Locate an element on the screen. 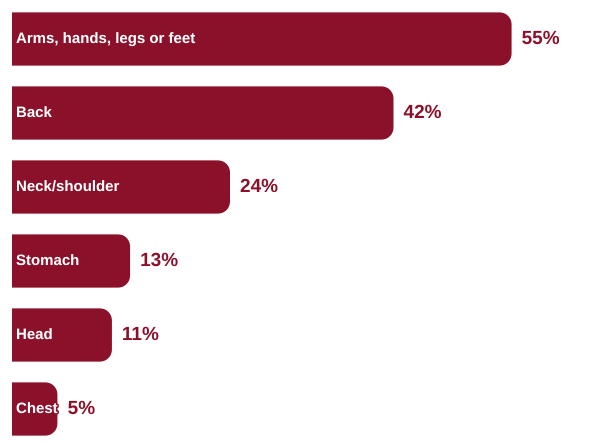 This screenshot has height=448, width=615. data-label: 13% is located at coordinates (159, 261).